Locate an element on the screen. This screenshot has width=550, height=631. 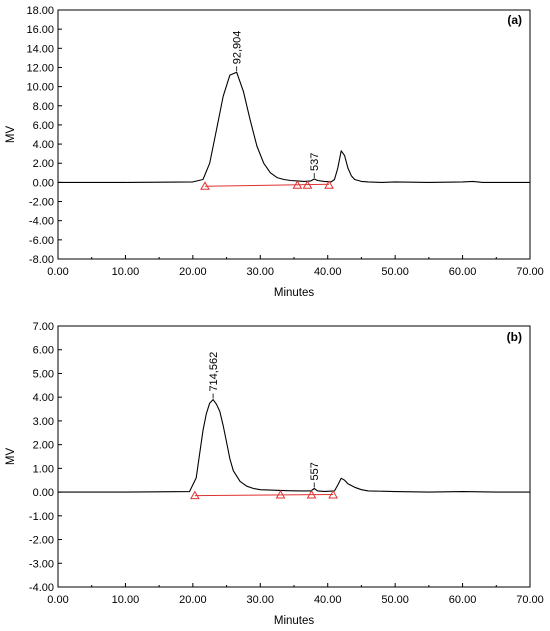
y-tick-label: 14.00 is located at coordinates (40, 49).